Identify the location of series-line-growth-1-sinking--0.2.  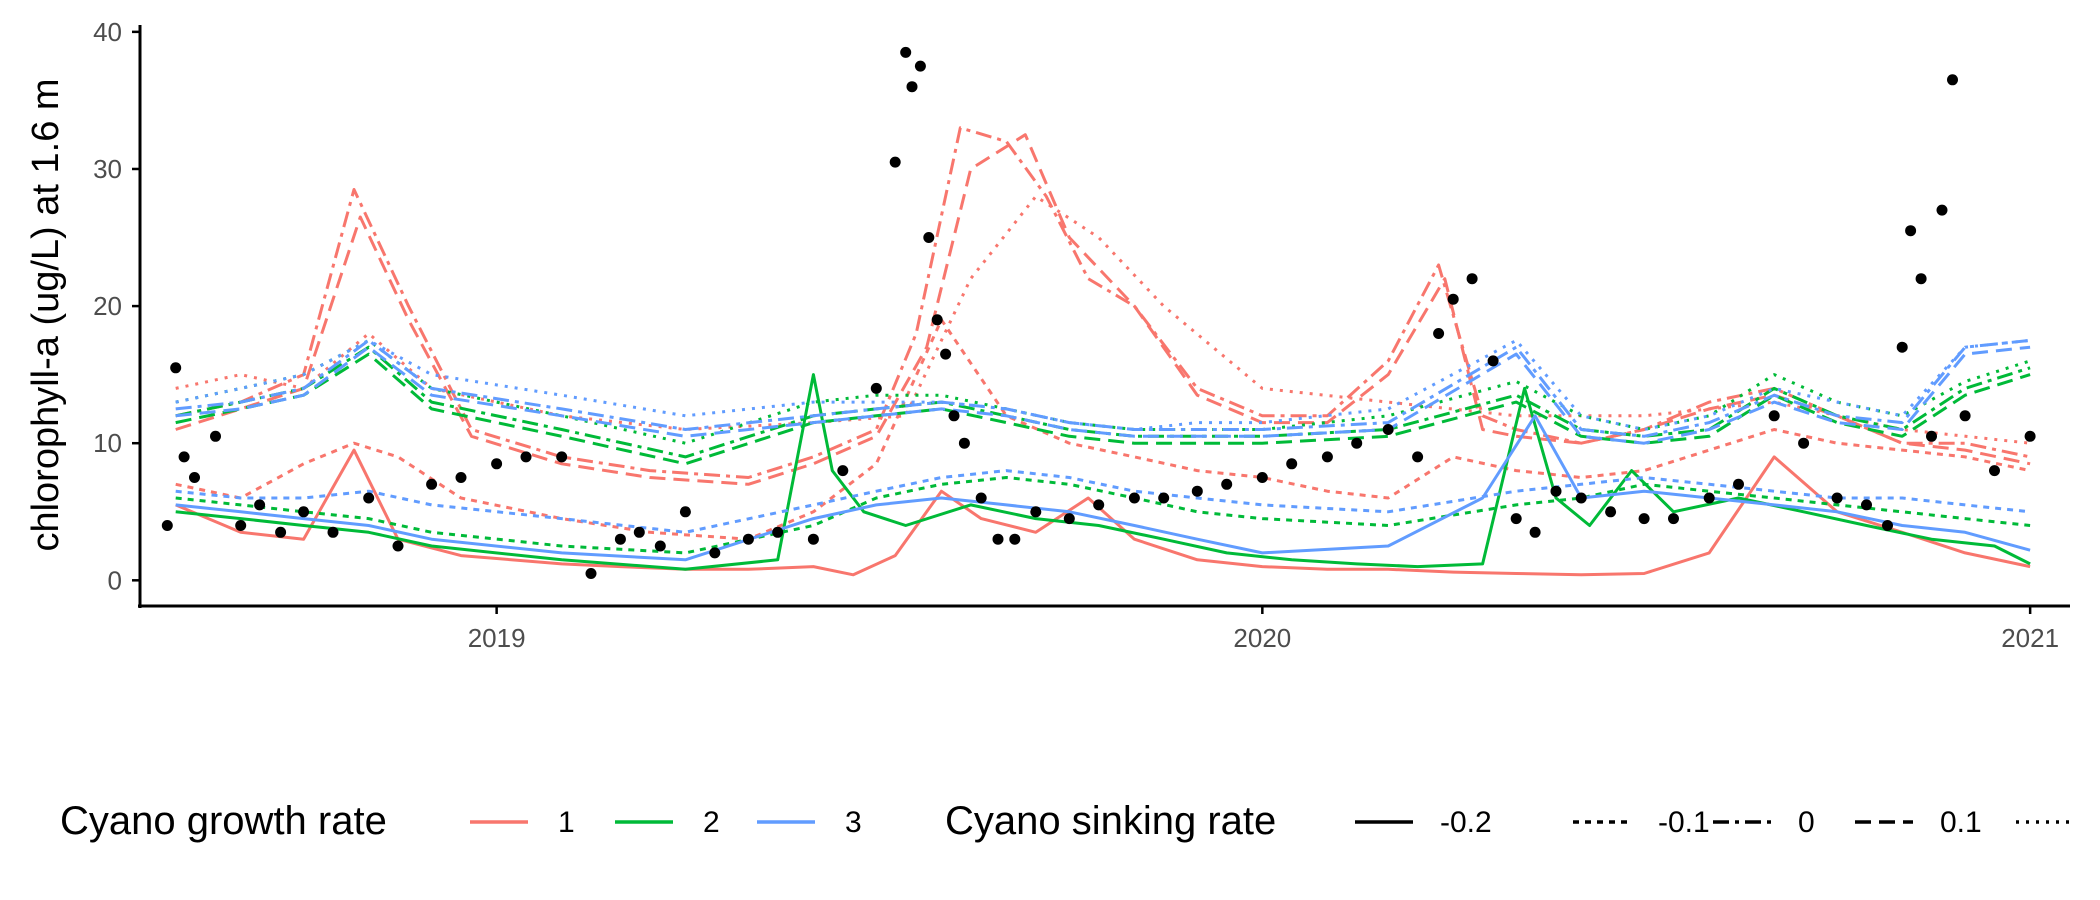
(1103, 512).